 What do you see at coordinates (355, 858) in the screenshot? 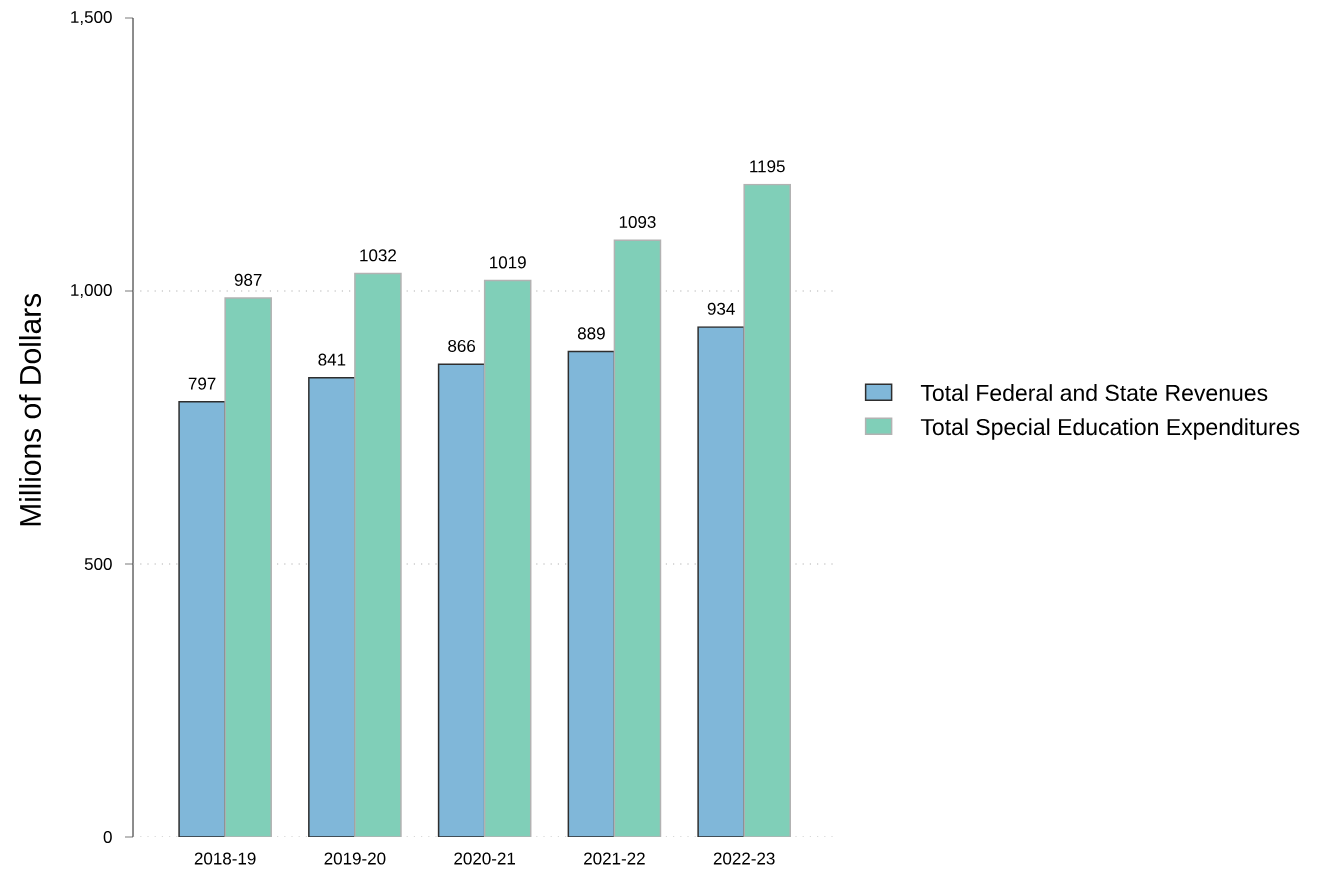
I see `x-tick-label: 2019-20` at bounding box center [355, 858].